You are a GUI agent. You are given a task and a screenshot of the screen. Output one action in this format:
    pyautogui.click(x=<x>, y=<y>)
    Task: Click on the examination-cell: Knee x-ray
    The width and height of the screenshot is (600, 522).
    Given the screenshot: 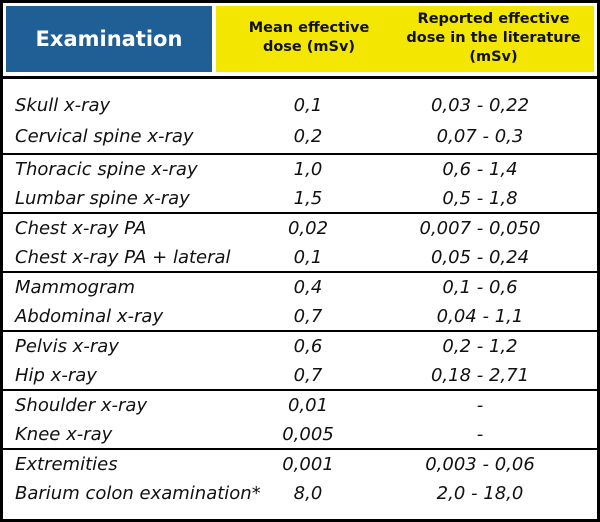 What is the action you would take?
    pyautogui.click(x=64, y=434)
    